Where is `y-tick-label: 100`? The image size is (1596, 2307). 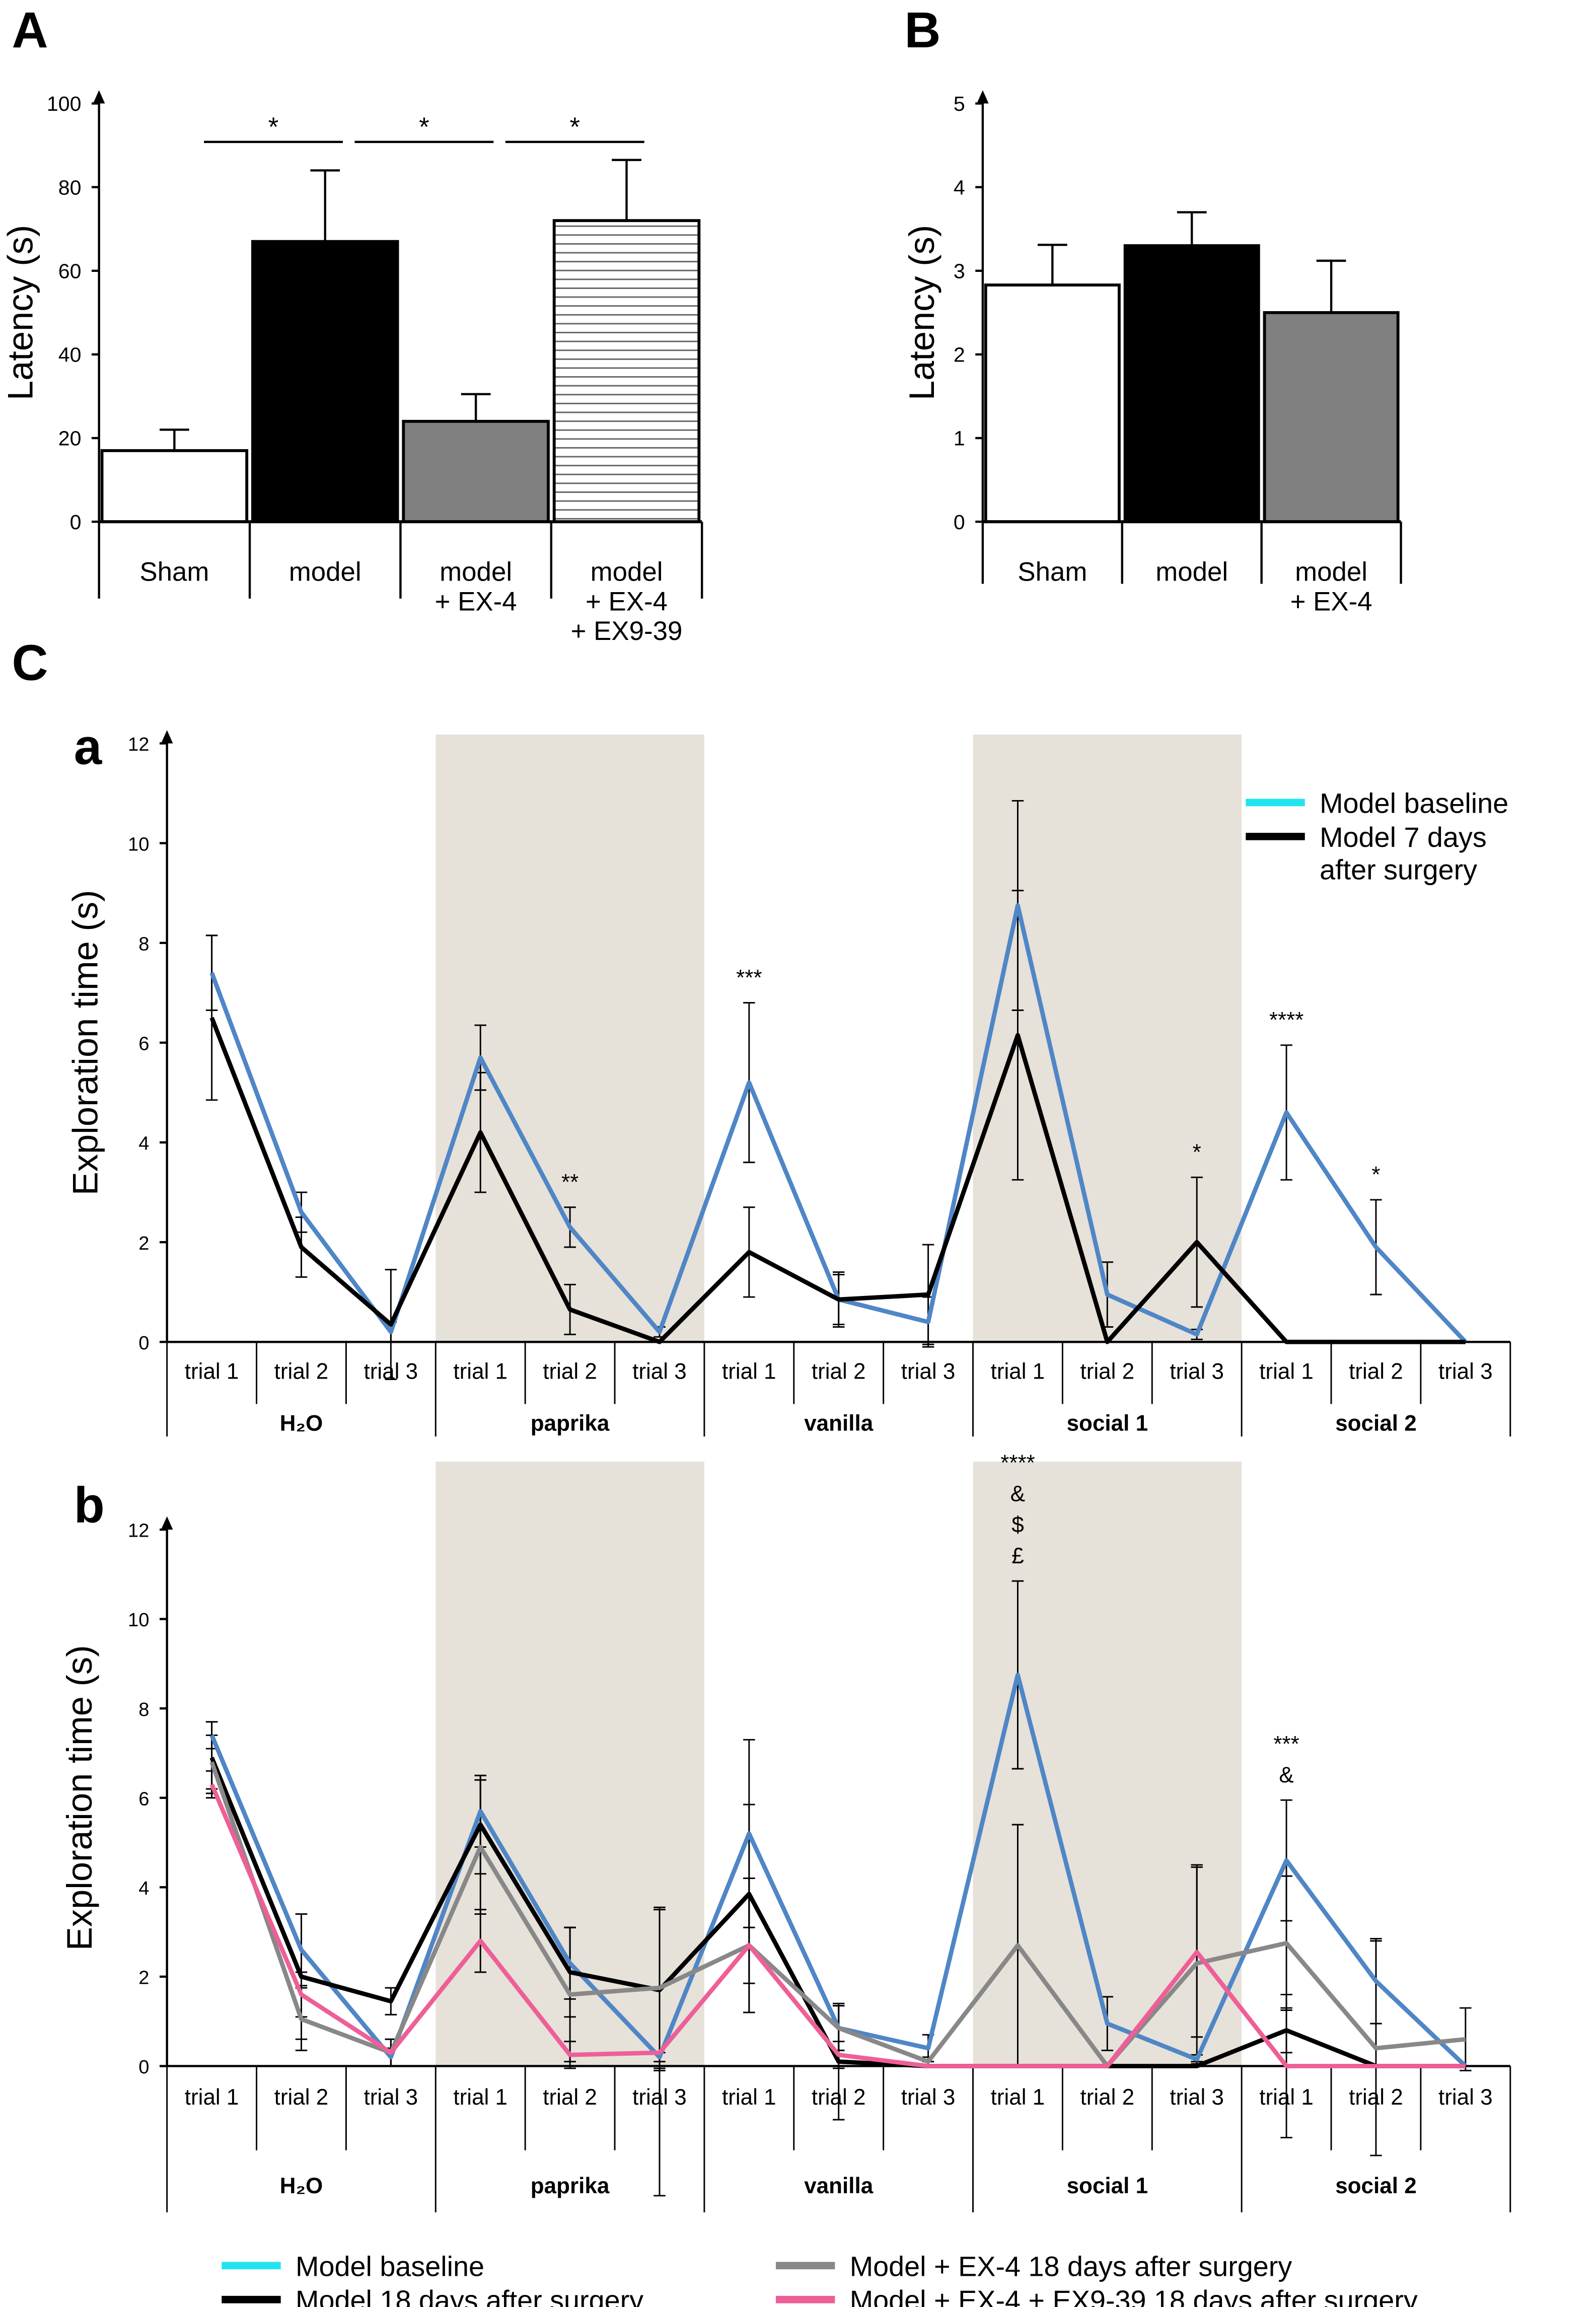 y-tick-label: 100 is located at coordinates (64, 103).